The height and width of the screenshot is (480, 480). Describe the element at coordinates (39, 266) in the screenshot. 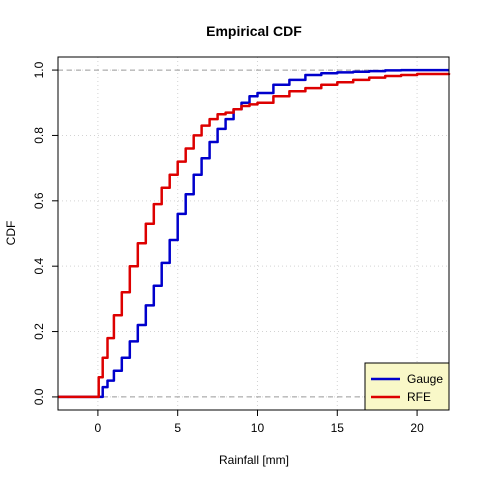

I see `y-tick-label-2: 0.4` at that location.